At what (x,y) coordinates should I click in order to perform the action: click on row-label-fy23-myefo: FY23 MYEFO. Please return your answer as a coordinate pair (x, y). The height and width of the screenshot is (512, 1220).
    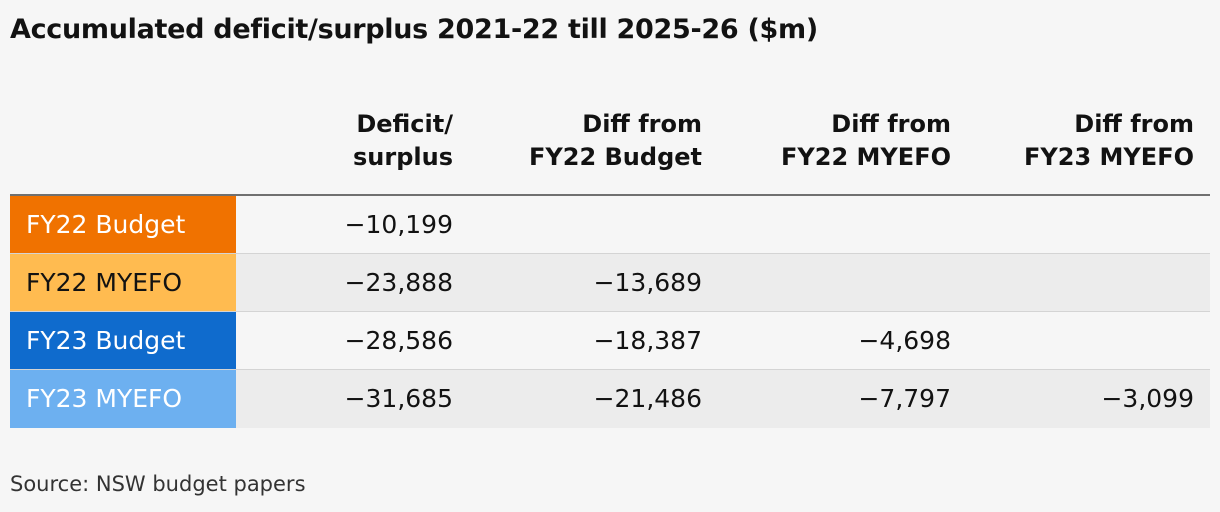
    Looking at the image, I should click on (123, 399).